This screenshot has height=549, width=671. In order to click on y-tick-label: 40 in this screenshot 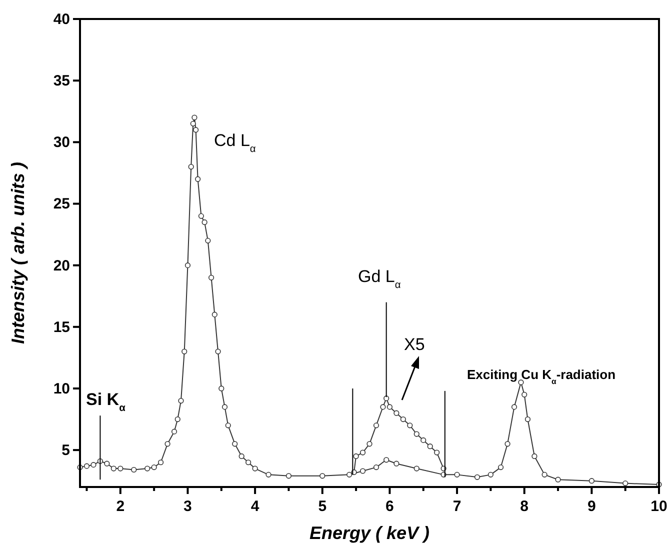, I will do `click(61, 19)`.